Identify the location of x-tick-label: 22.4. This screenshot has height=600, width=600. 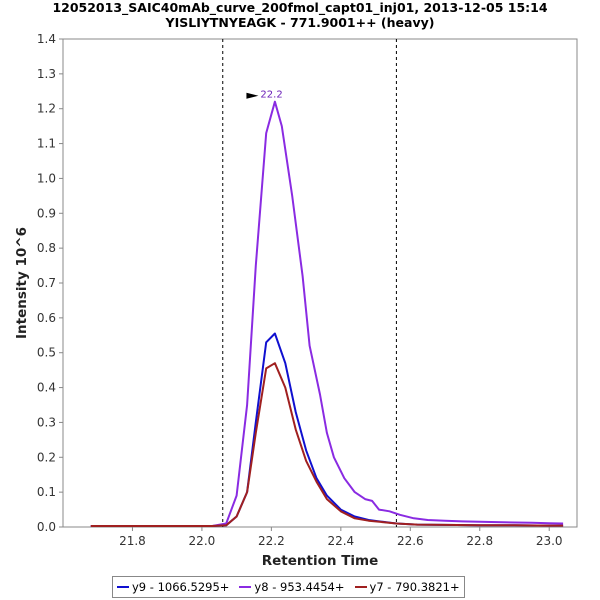
(340, 541).